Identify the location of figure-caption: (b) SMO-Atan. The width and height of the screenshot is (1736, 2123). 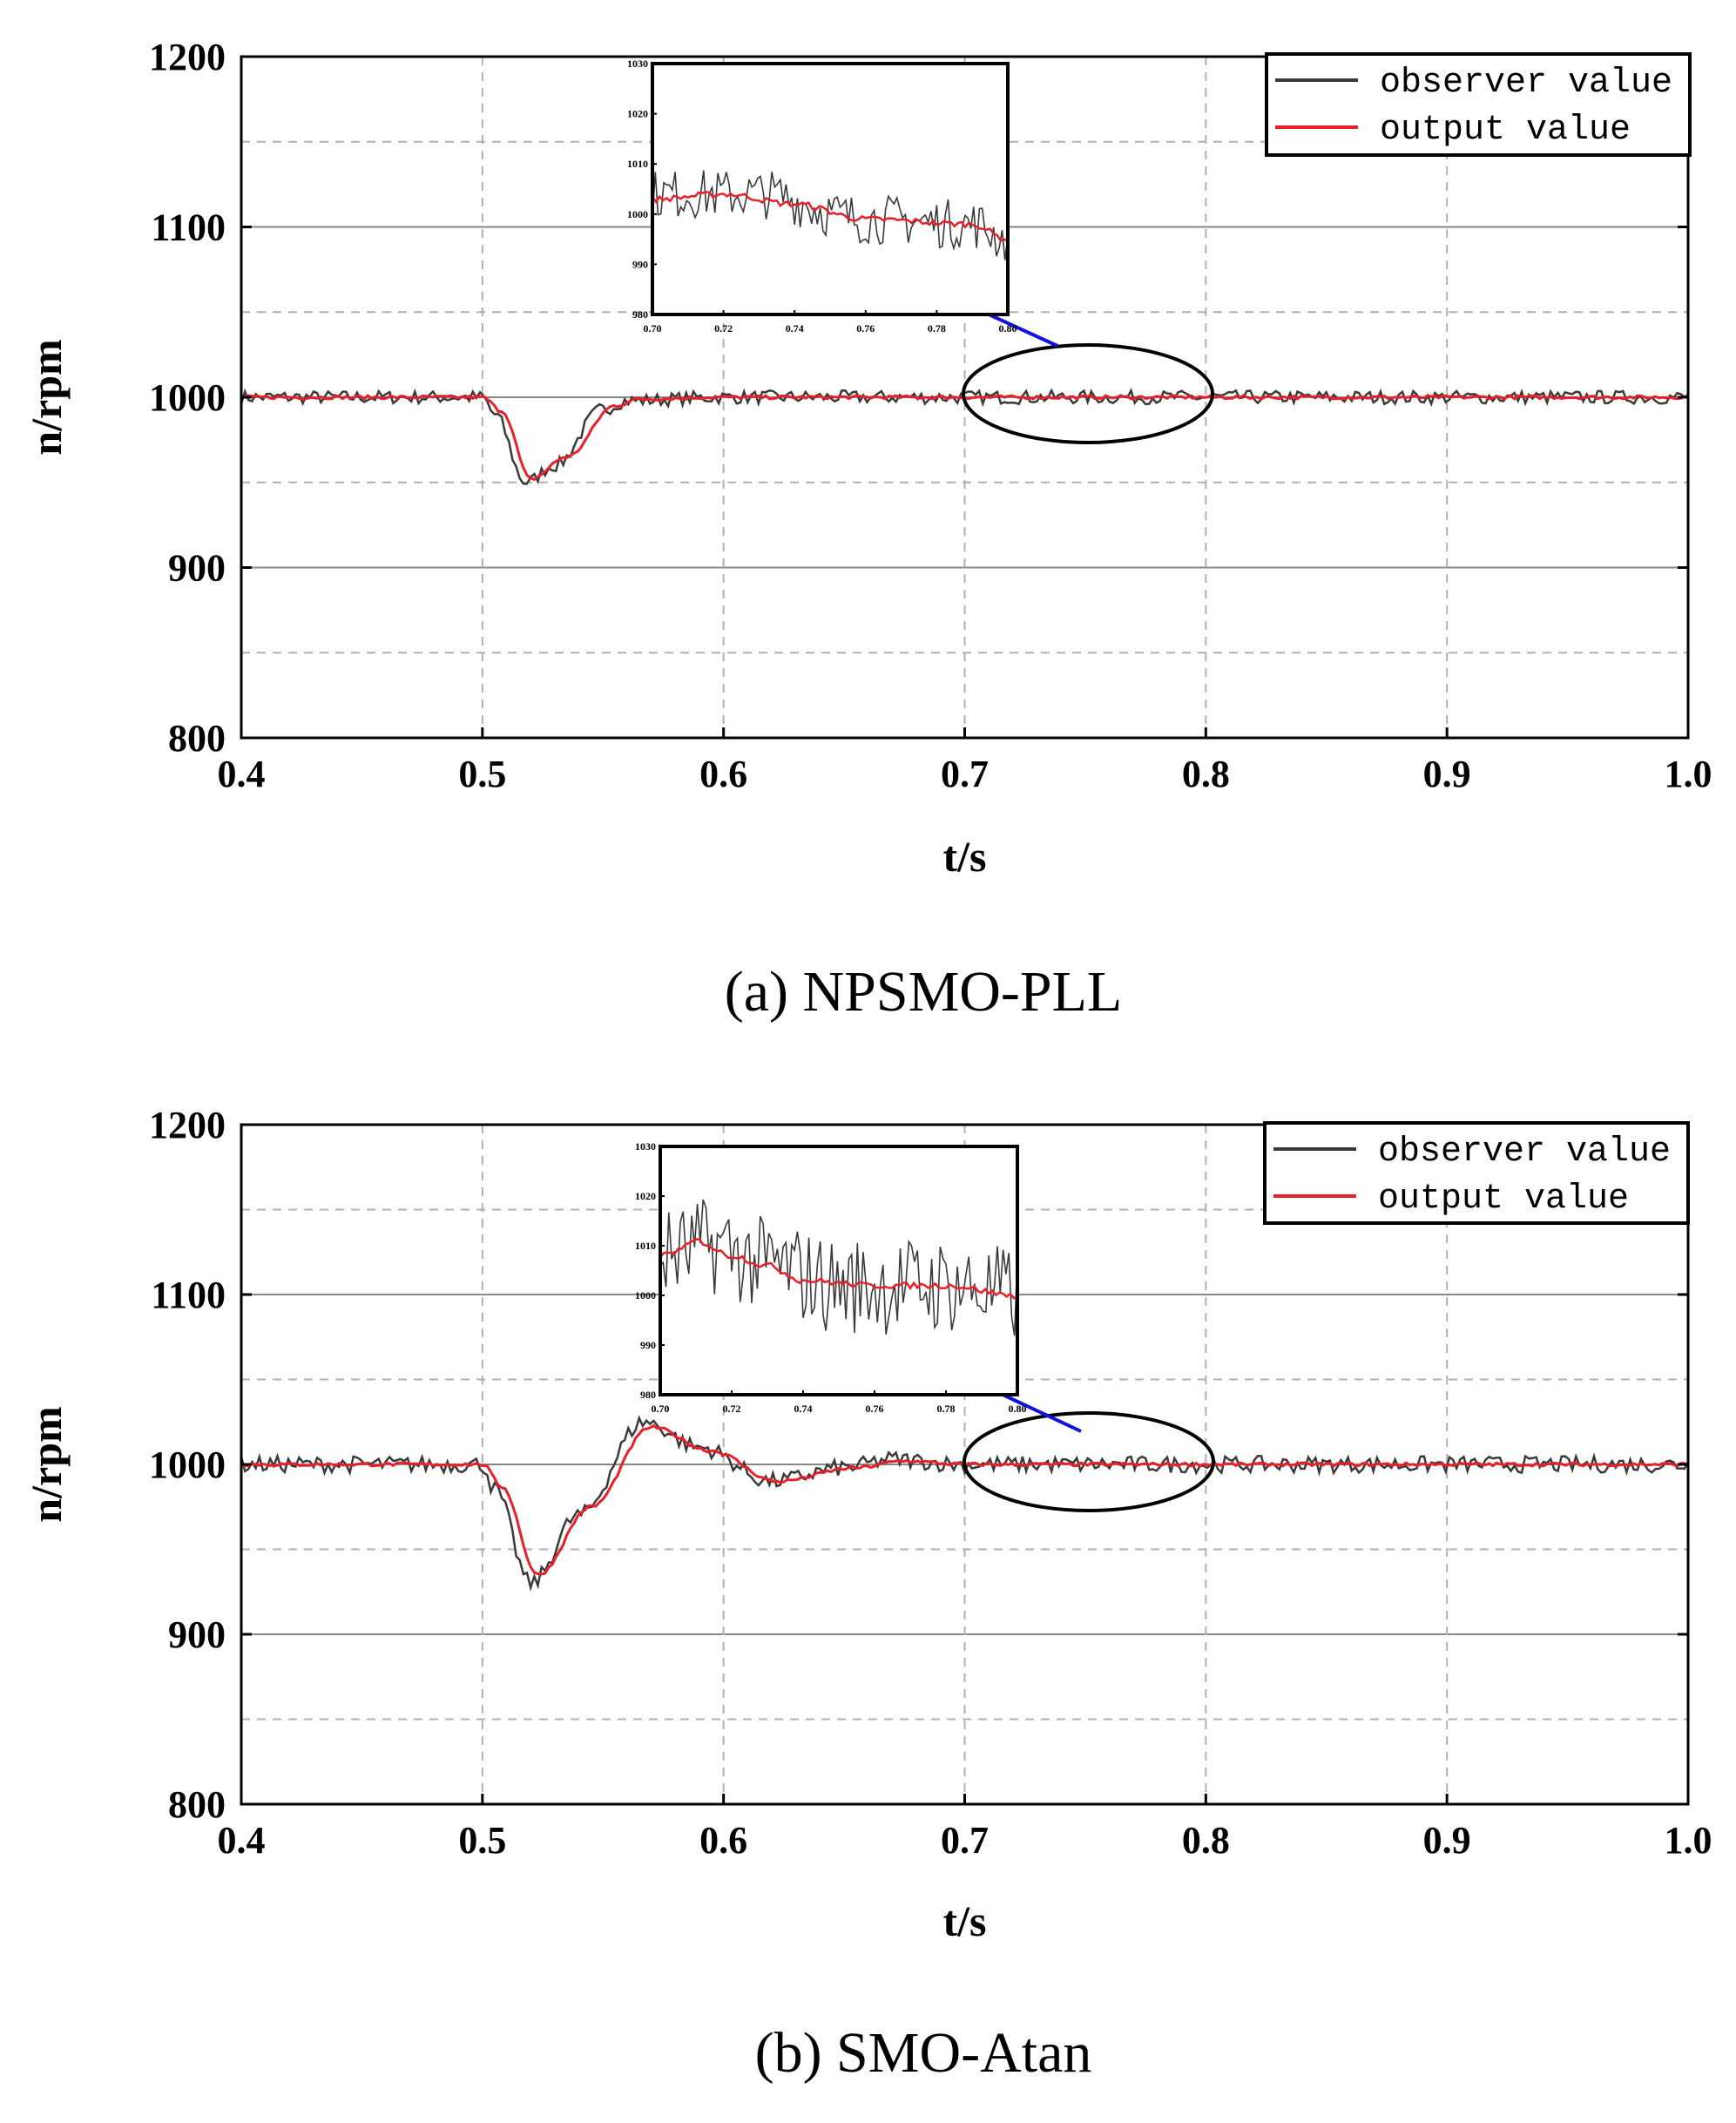
(923, 2053).